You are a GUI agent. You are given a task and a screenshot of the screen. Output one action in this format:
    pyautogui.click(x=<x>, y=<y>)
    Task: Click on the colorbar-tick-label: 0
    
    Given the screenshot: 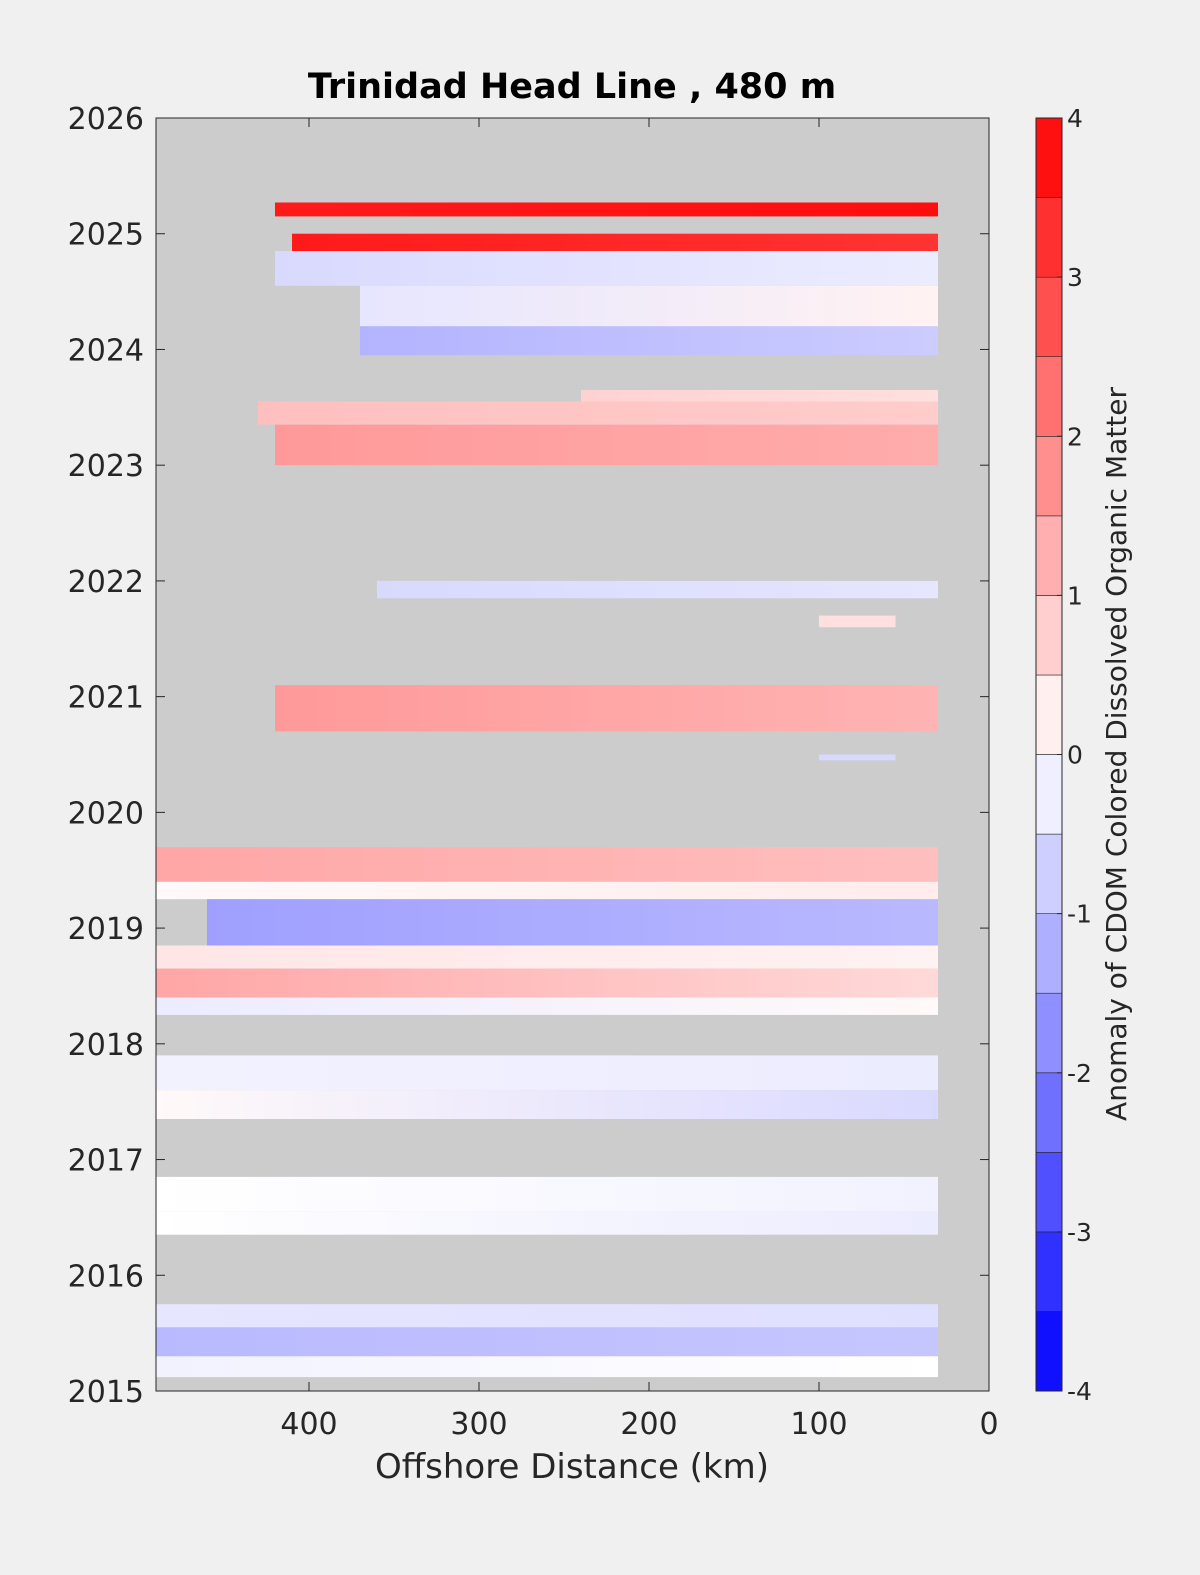 What is the action you would take?
    pyautogui.click(x=1075, y=755)
    